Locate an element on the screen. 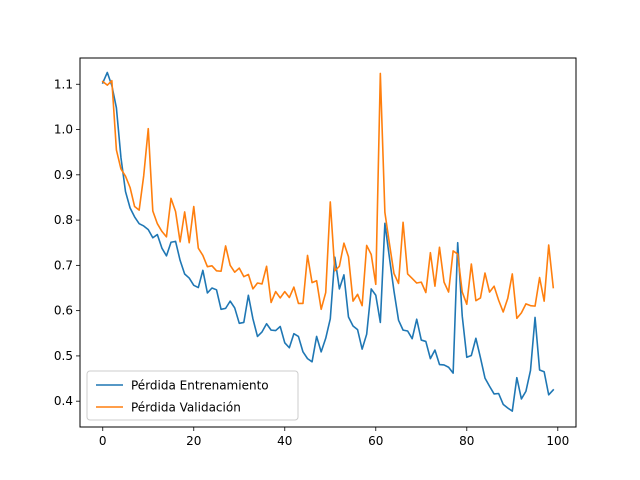 Image resolution: width=640 pixels, height=480 pixels. legend-label-train: Pérdida Entrenamiento is located at coordinates (200, 386).